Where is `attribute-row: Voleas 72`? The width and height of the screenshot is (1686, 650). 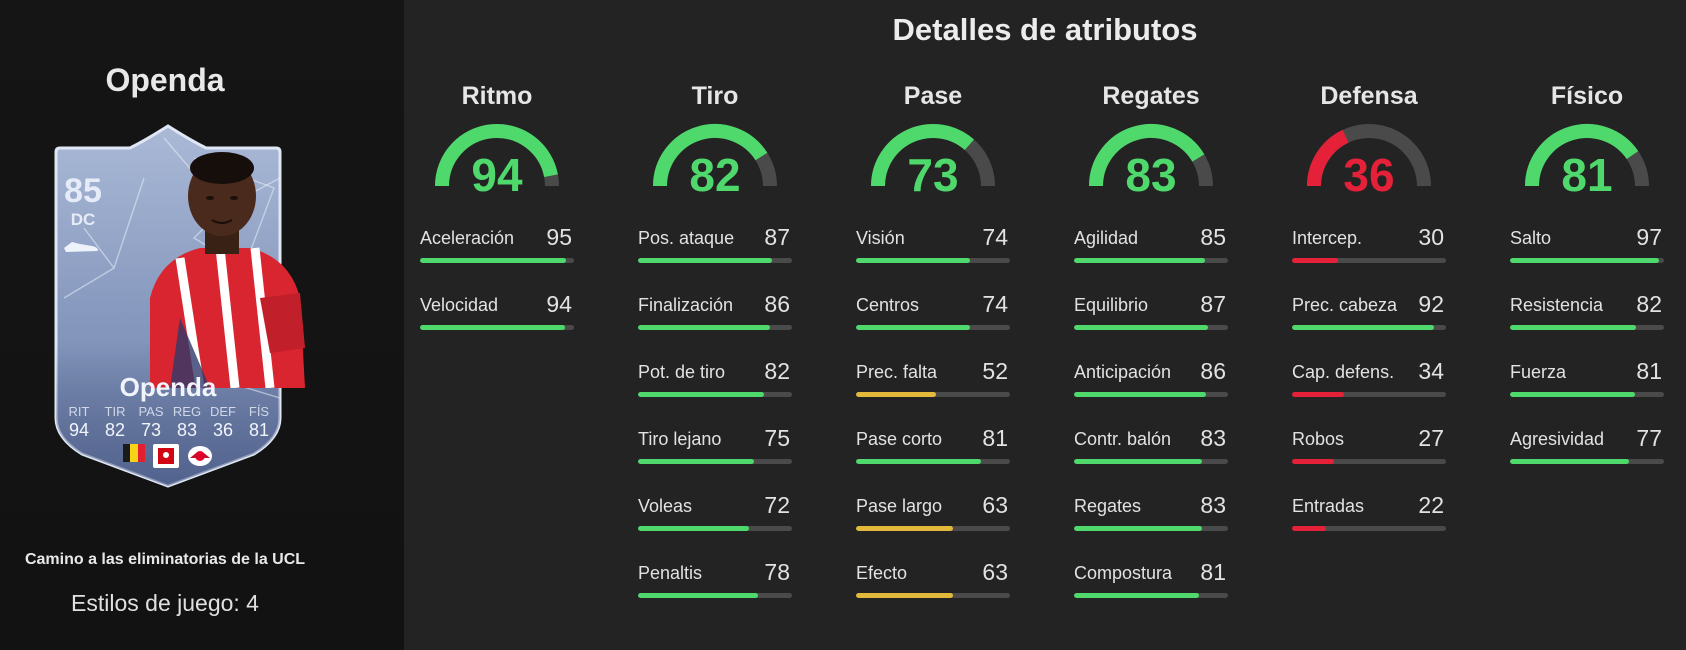
attribute-row: Voleas 72 is located at coordinates (715, 514).